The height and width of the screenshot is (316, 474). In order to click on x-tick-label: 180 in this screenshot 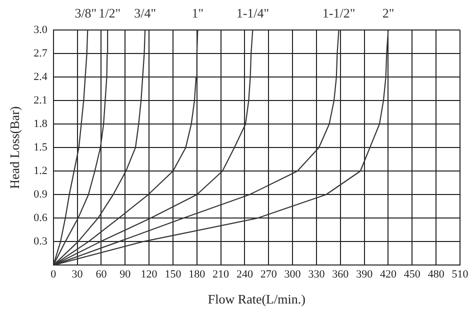, I will do `click(197, 274)`.